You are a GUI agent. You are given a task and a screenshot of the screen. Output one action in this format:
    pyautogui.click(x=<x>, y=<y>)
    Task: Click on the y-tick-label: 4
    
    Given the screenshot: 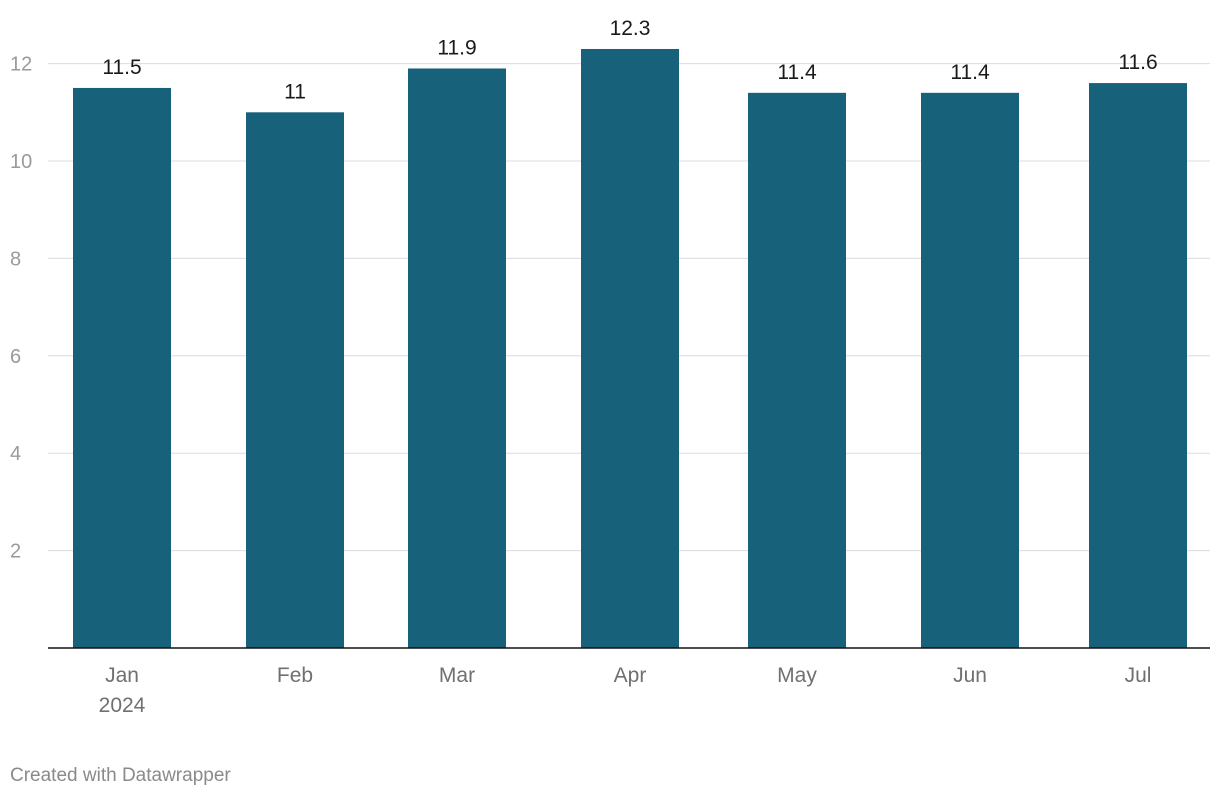 What is the action you would take?
    pyautogui.click(x=15, y=454)
    